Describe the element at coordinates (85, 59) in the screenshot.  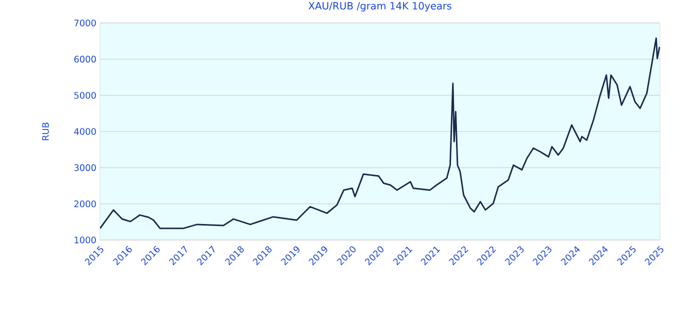
I see `y-tick-label: 6000` at that location.